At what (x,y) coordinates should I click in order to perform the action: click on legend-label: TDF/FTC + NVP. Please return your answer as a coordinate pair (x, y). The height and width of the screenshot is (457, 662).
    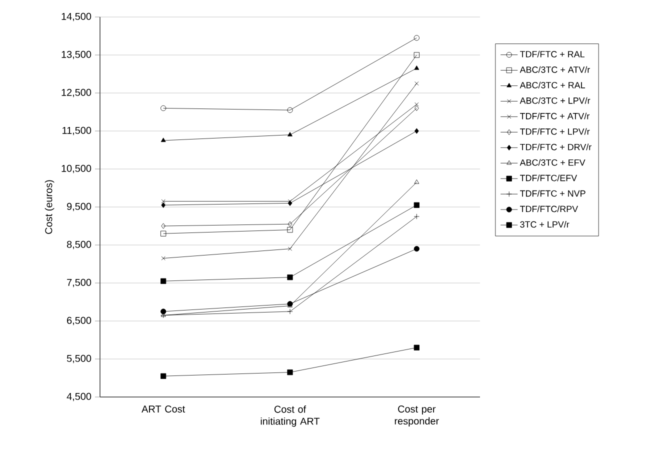
    Looking at the image, I should click on (553, 193).